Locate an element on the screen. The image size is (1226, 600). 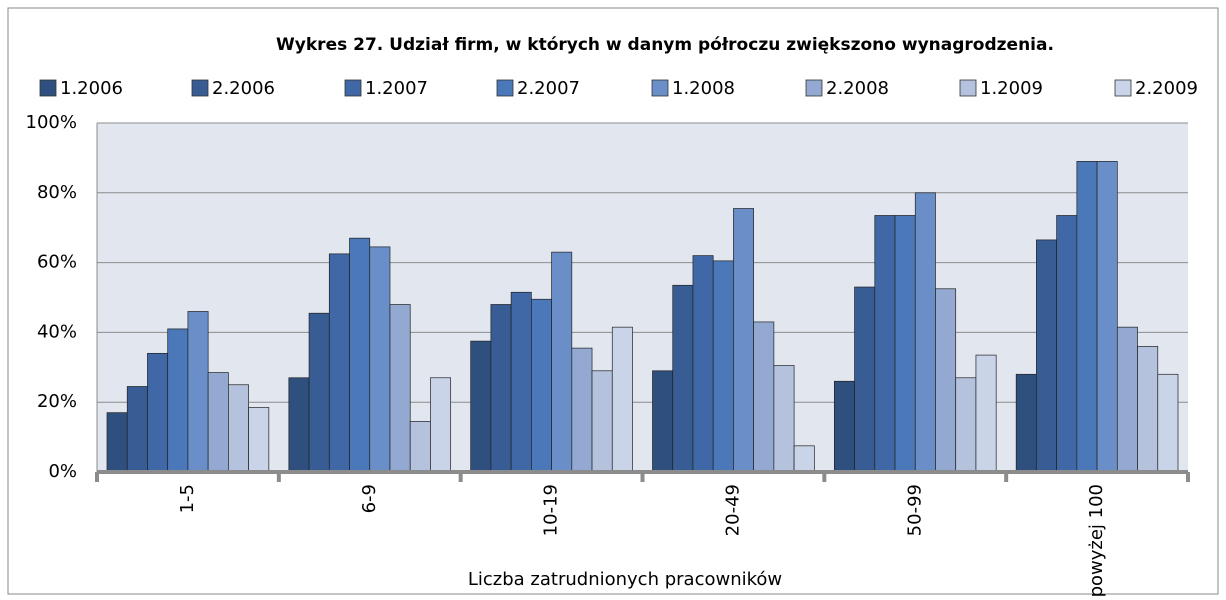
legend-label: 2.2006 is located at coordinates (243, 88).